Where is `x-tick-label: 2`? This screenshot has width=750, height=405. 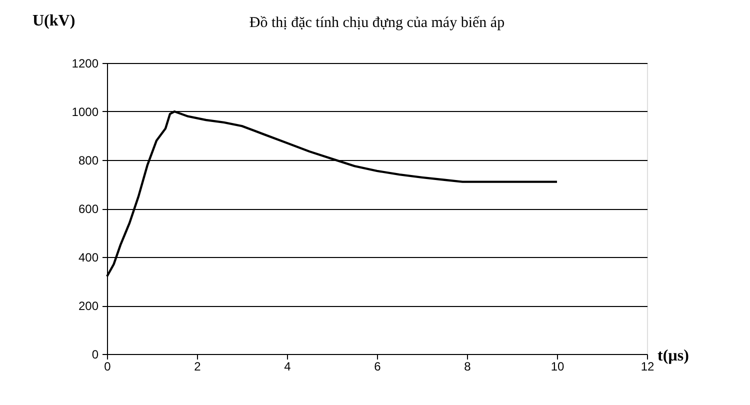
x-tick-label: 2 is located at coordinates (198, 367).